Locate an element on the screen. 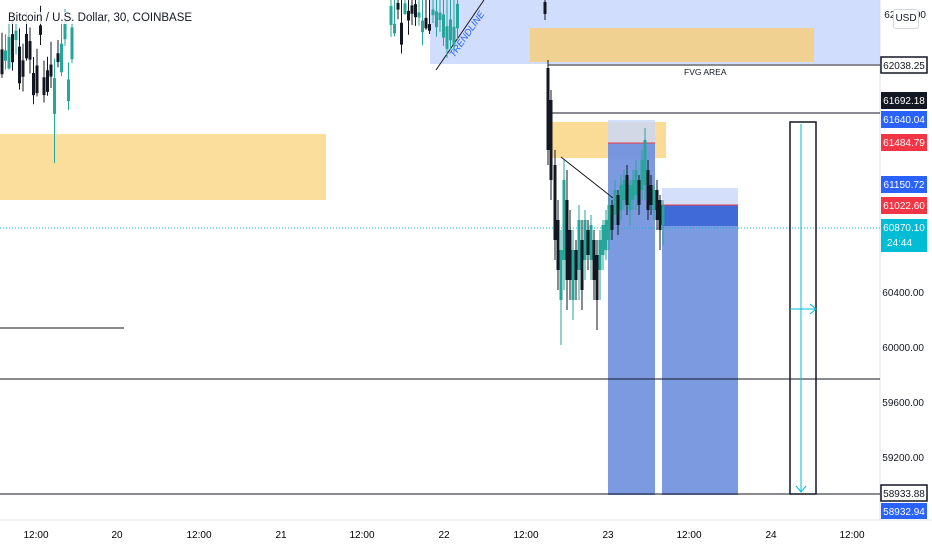 The width and height of the screenshot is (932, 555). position-2-entry-block is located at coordinates (700, 215).